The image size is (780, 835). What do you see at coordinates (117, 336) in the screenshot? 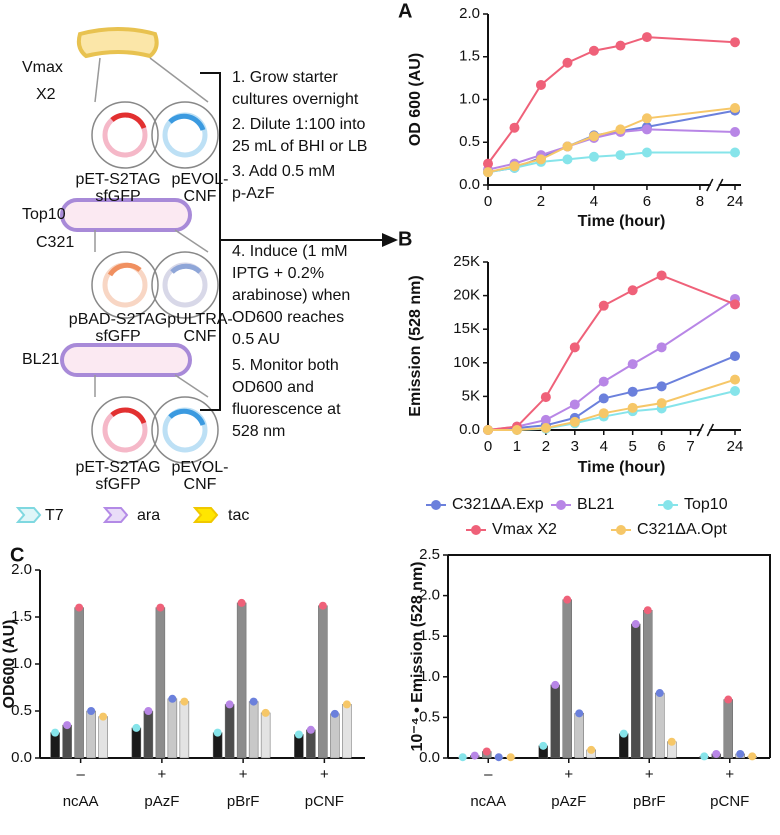
I see `plasmid-label: sfGFP` at bounding box center [117, 336].